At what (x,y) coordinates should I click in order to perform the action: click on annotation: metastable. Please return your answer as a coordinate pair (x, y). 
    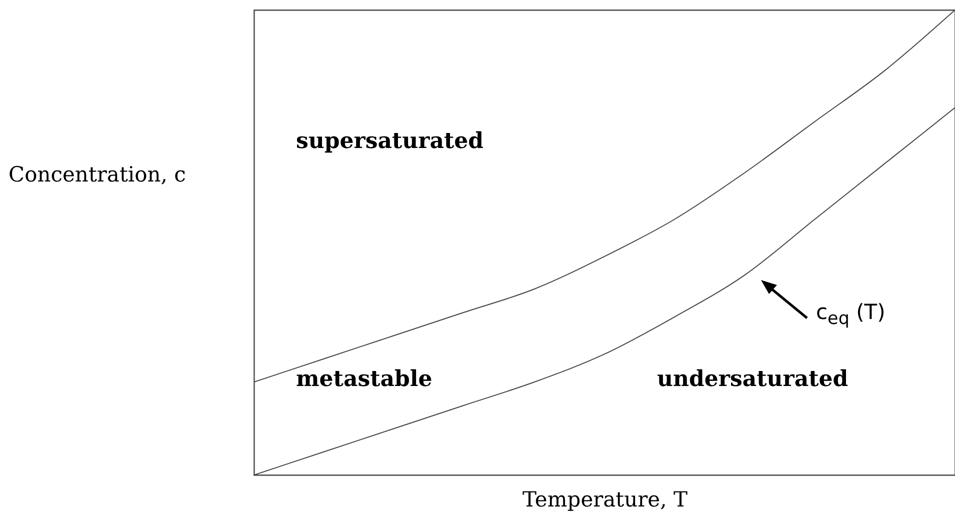
    Looking at the image, I should click on (364, 379).